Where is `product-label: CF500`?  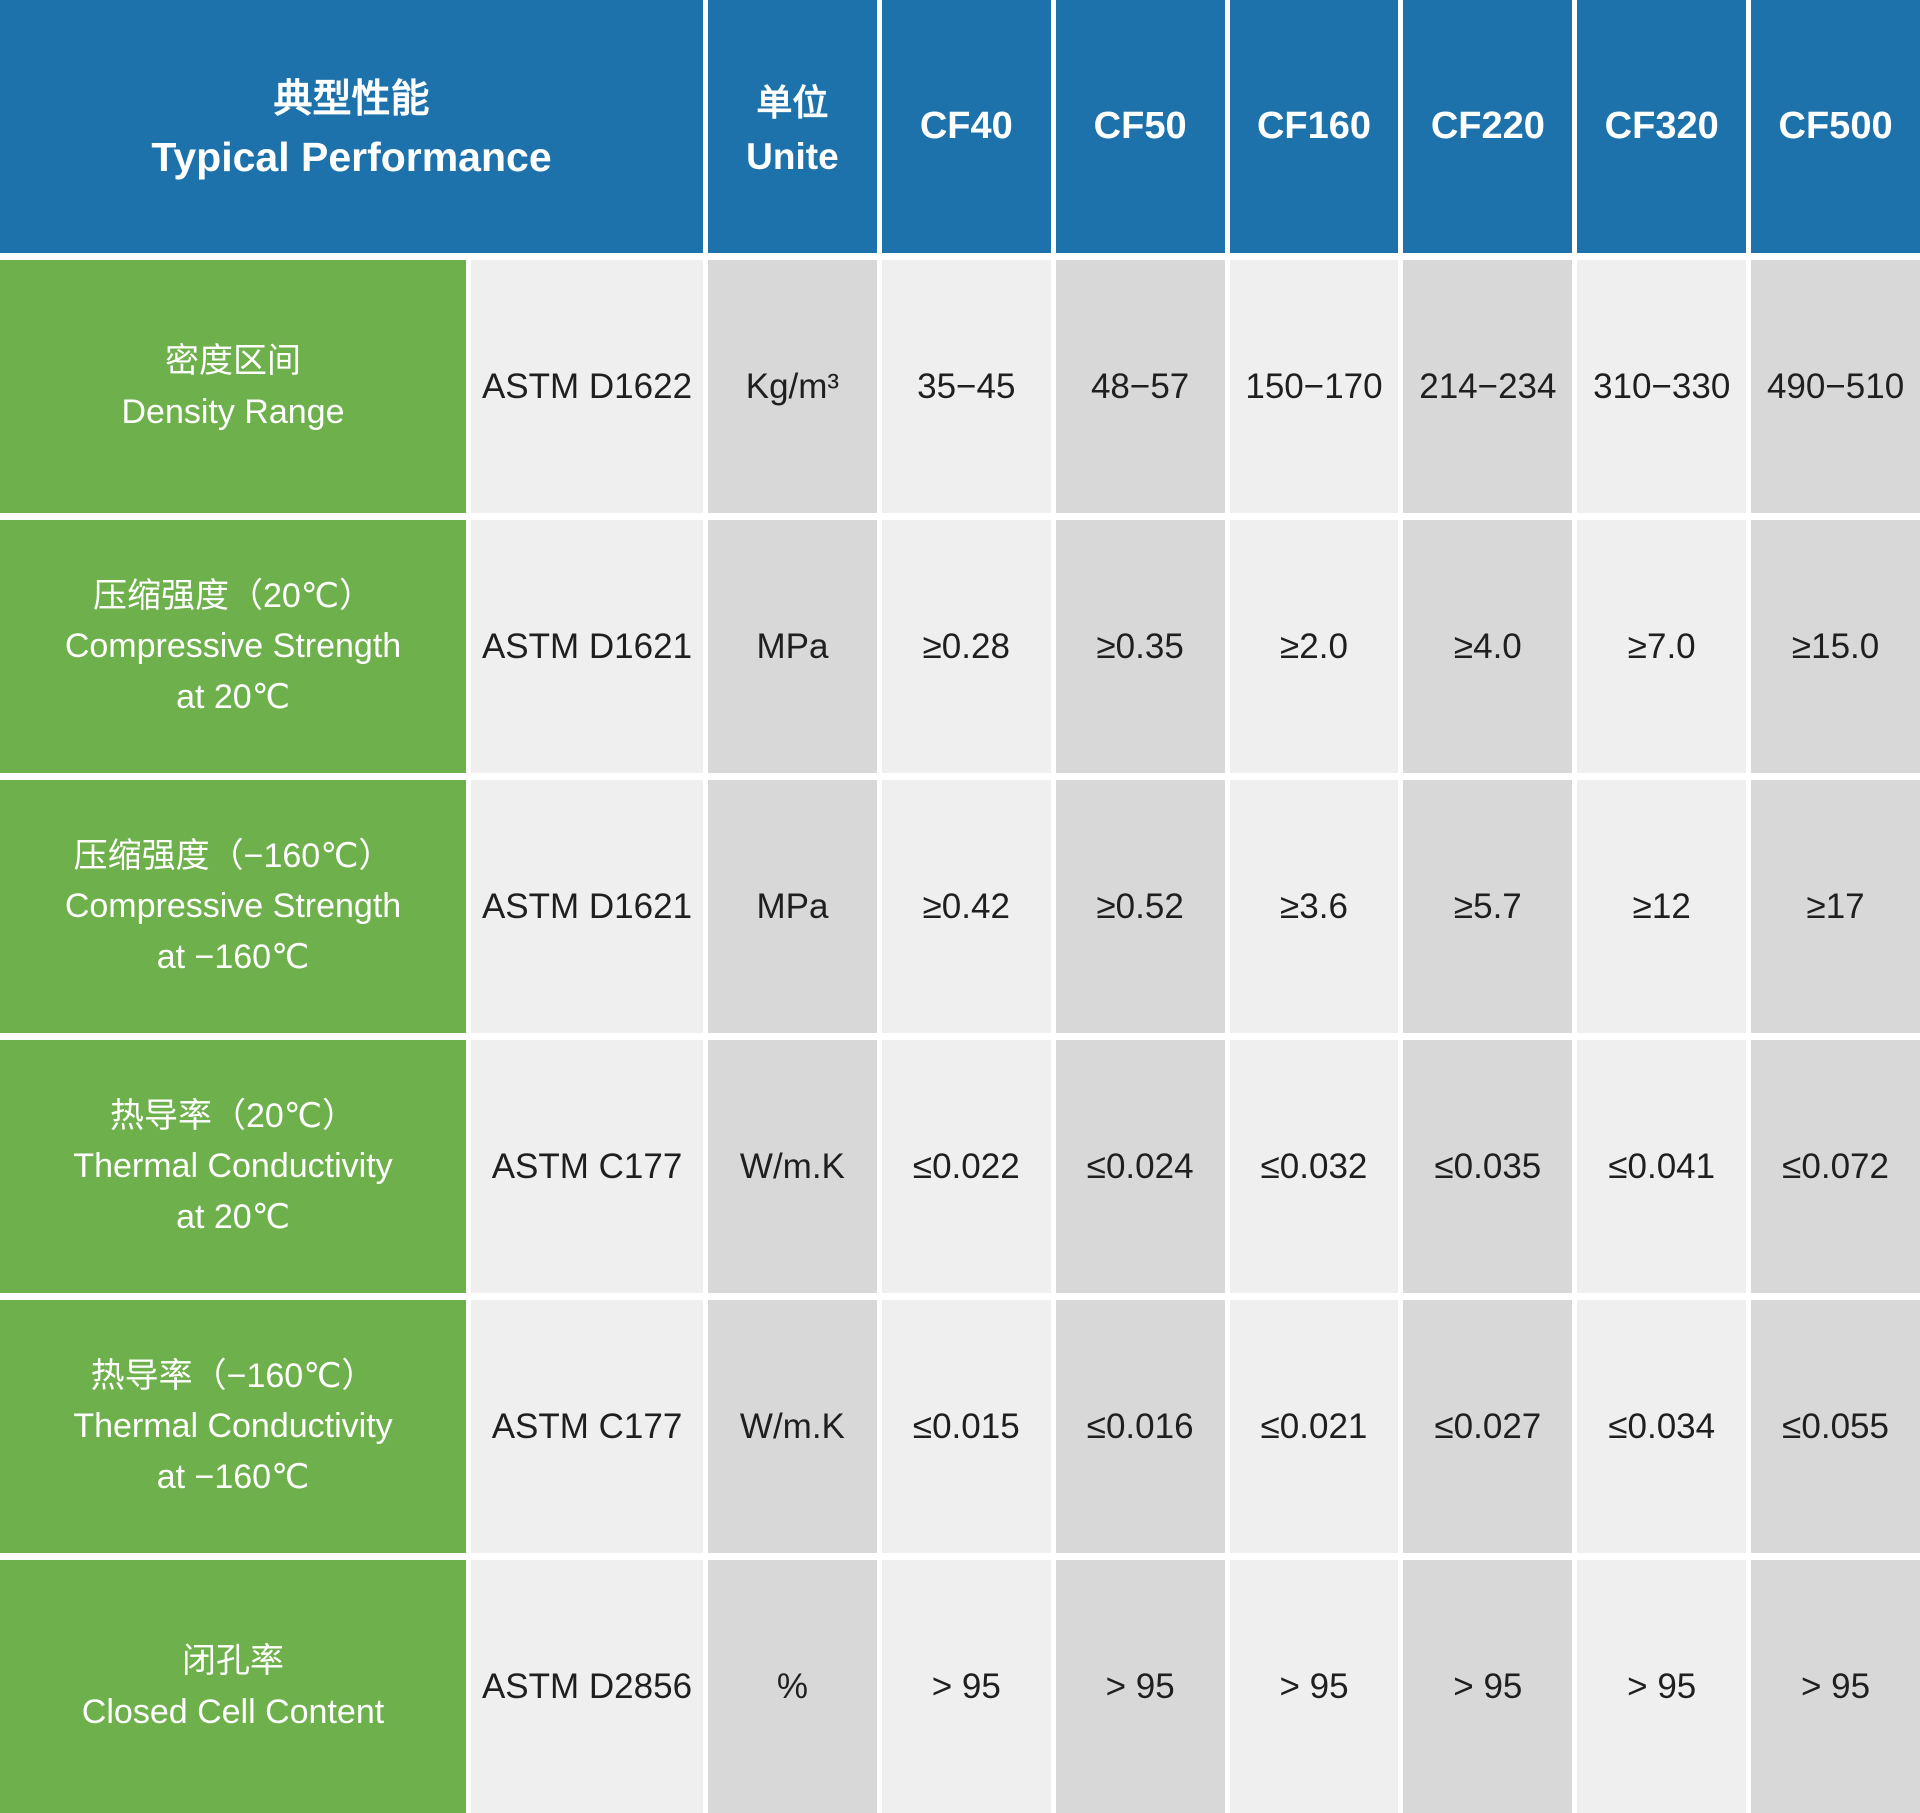
product-label: CF500 is located at coordinates (1835, 126).